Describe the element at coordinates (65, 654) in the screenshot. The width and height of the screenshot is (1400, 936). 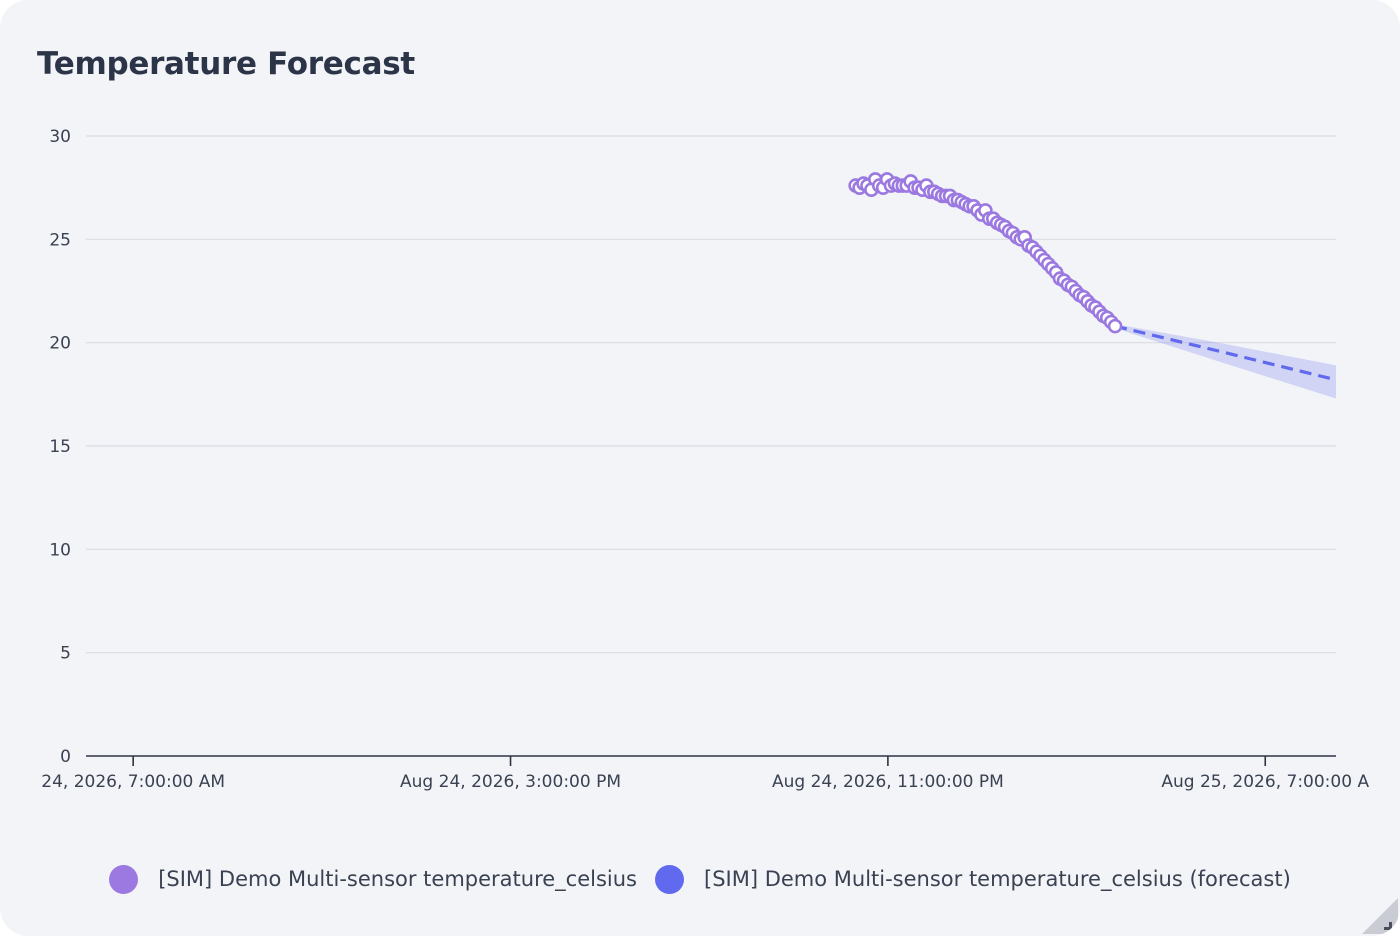
I see `y-tick-label: 5` at that location.